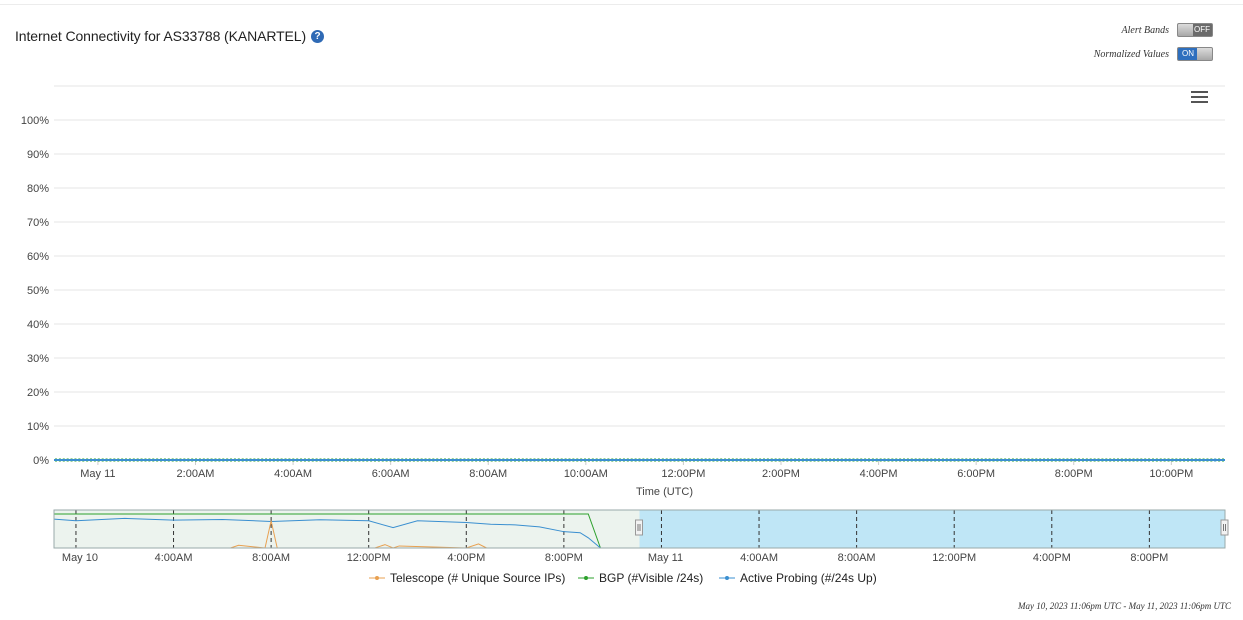  I want to click on legend-item: BGP (#Visible /24s), so click(640, 578).